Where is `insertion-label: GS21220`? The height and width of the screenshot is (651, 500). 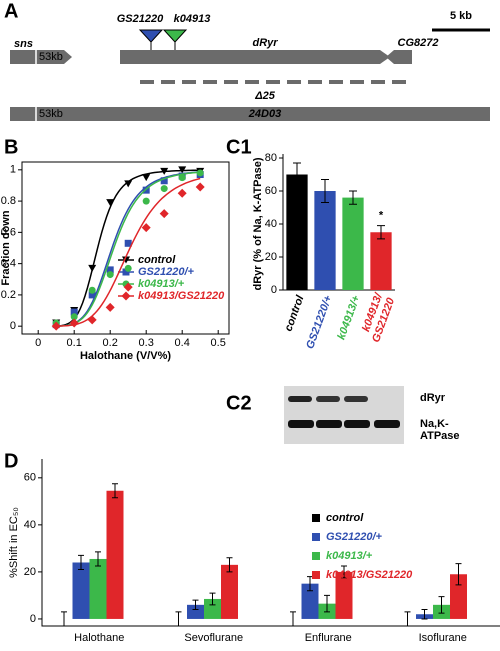
insertion-label: GS21220 is located at coordinates (140, 19).